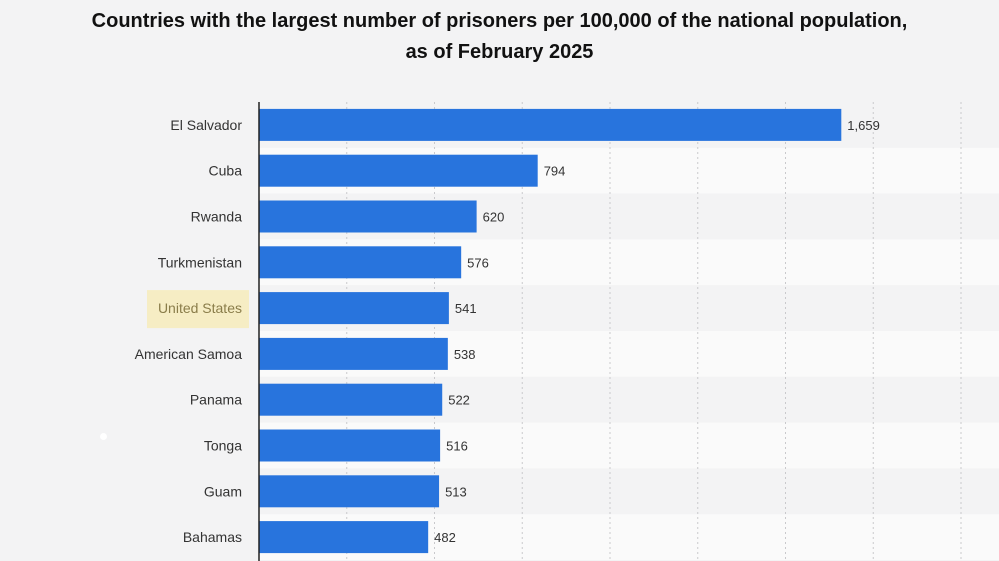  Describe the element at coordinates (223, 491) in the screenshot. I see `category-label-guam: Guam` at that location.